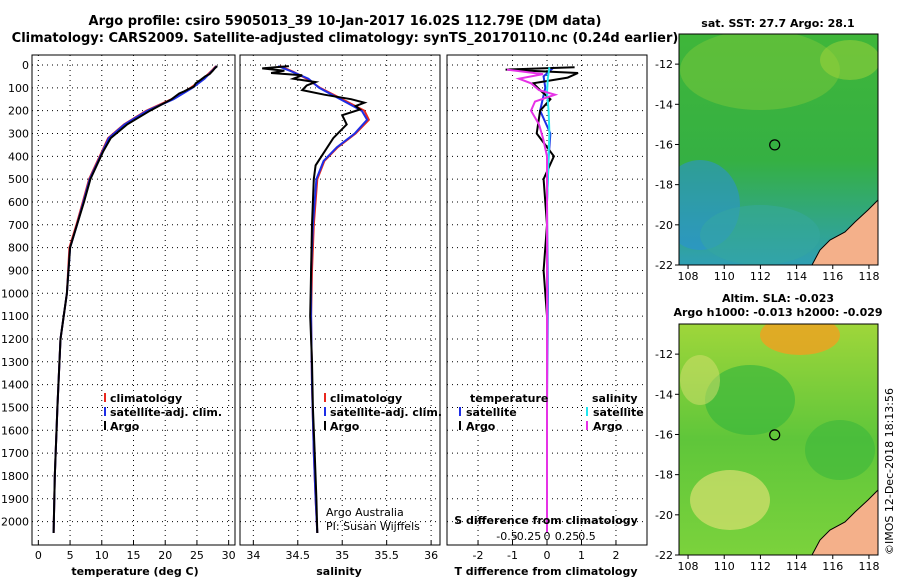 This screenshot has width=900, height=580. I want to click on y-tick-label: 600, so click(18, 202).